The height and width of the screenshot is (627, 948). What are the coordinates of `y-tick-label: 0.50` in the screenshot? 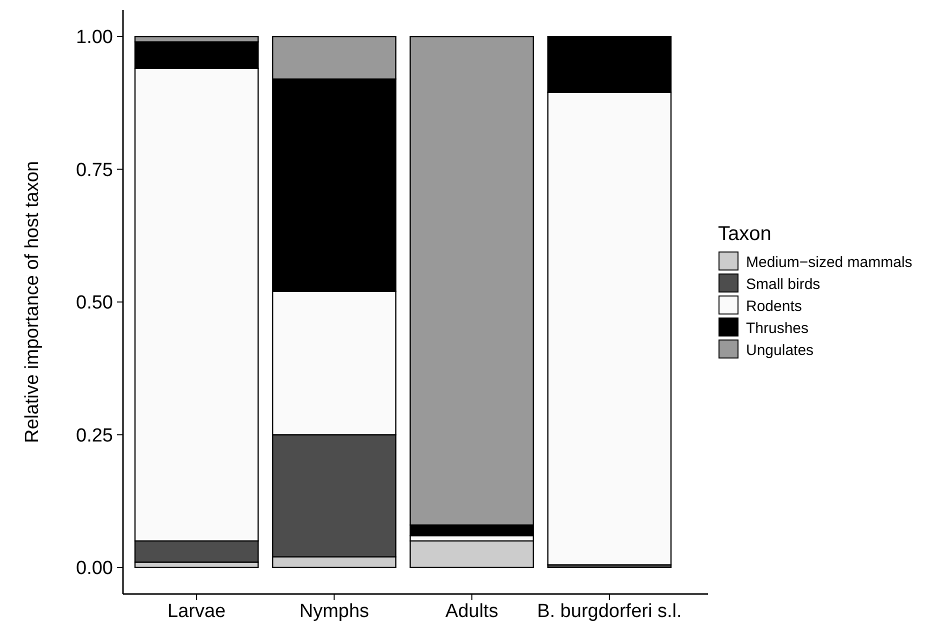 It's located at (94, 303).